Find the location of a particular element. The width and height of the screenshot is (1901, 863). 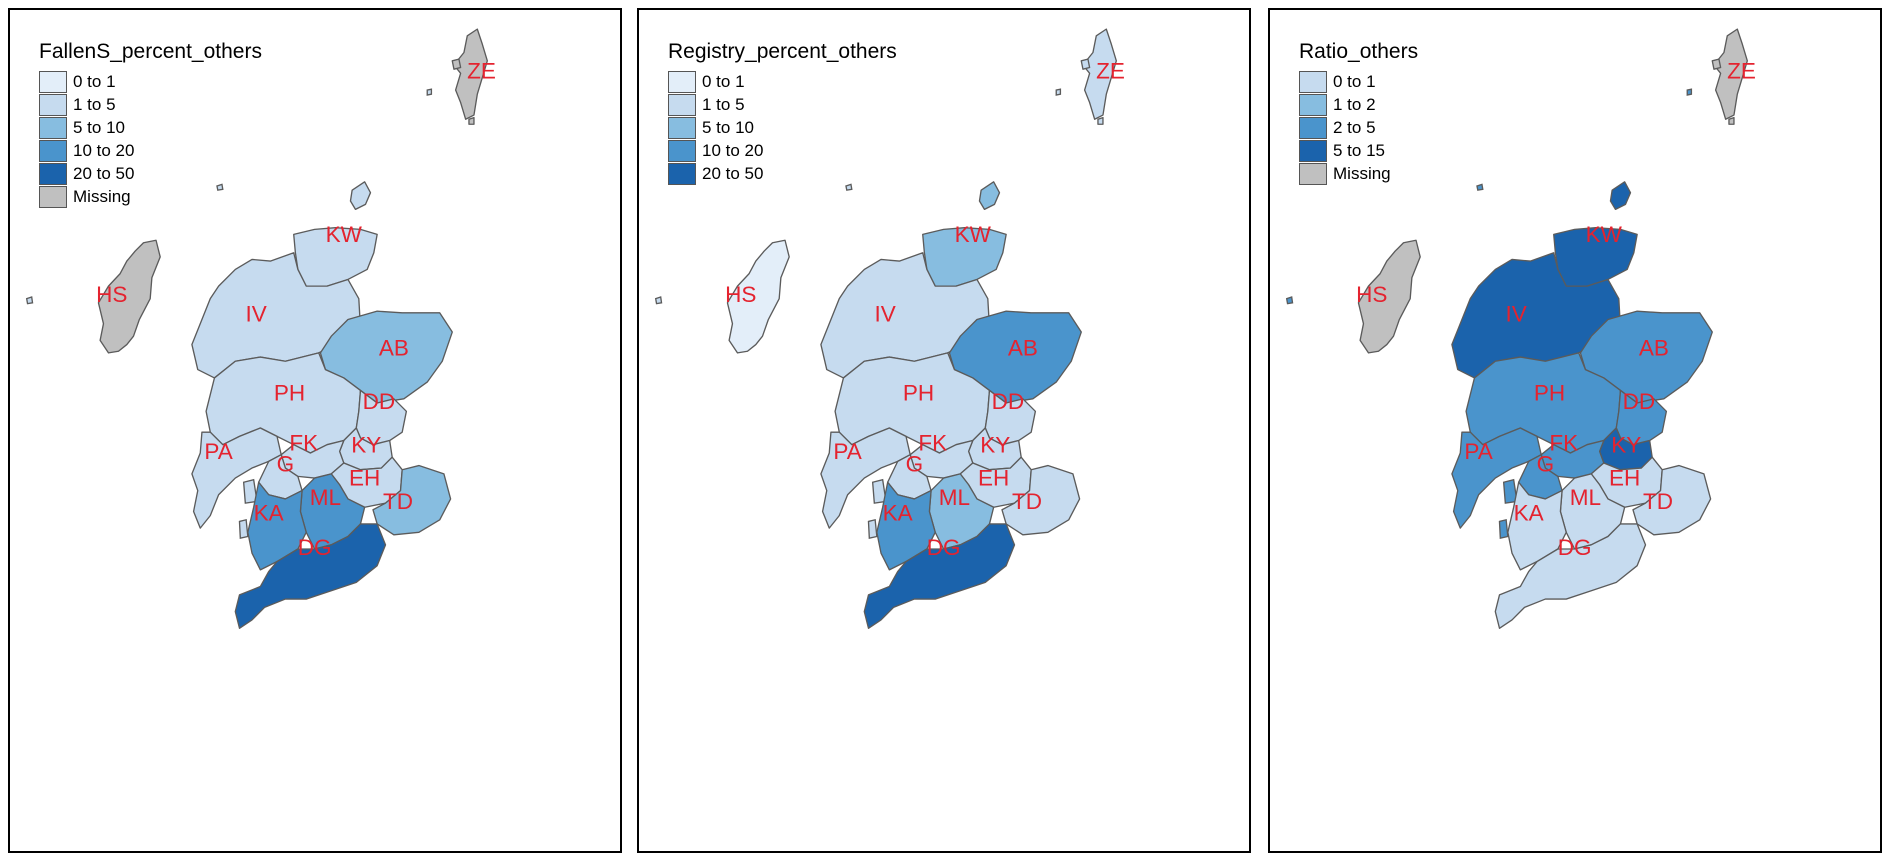

legend-item: Missing is located at coordinates (1358, 173).